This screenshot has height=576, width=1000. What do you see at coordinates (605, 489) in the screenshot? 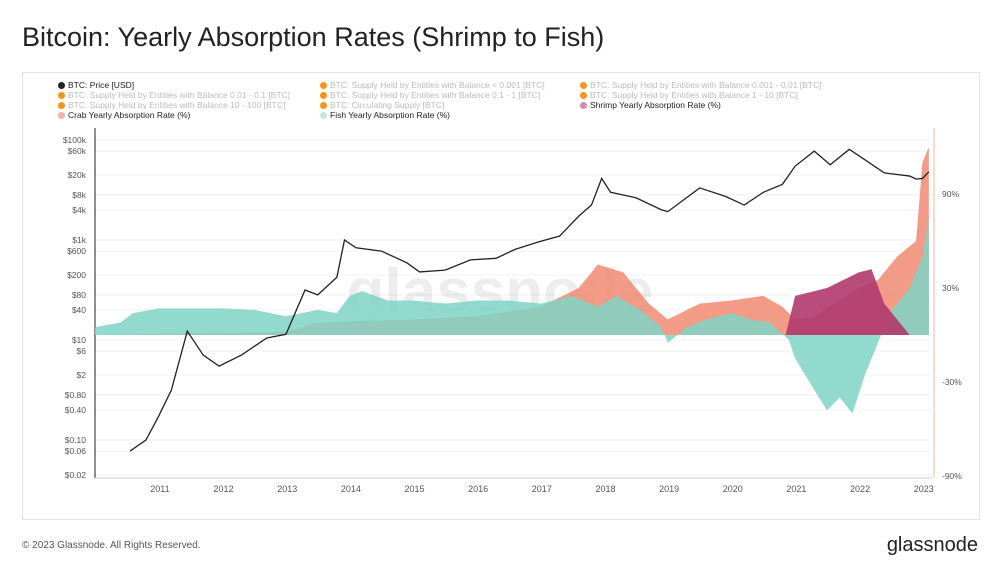
I see `x-tick-label: 2018` at bounding box center [605, 489].